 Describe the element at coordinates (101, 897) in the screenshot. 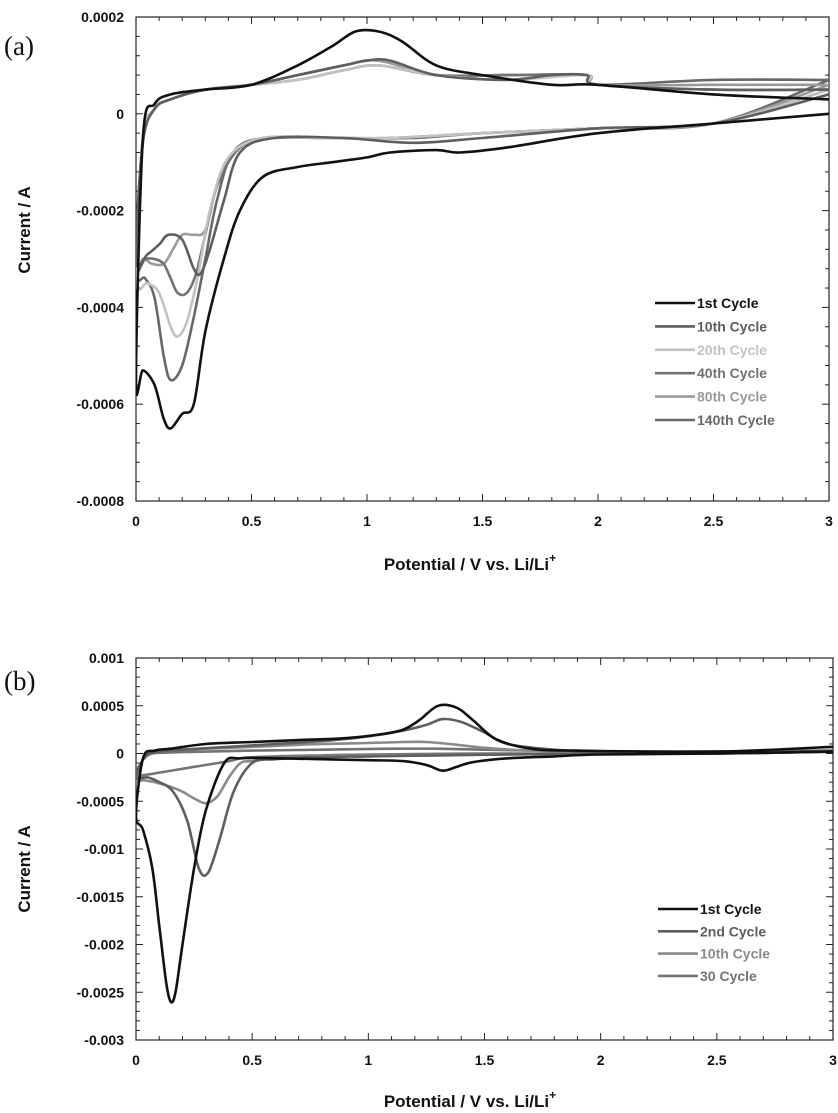

I see `panel-b-y-tick-label: -0.0015` at that location.